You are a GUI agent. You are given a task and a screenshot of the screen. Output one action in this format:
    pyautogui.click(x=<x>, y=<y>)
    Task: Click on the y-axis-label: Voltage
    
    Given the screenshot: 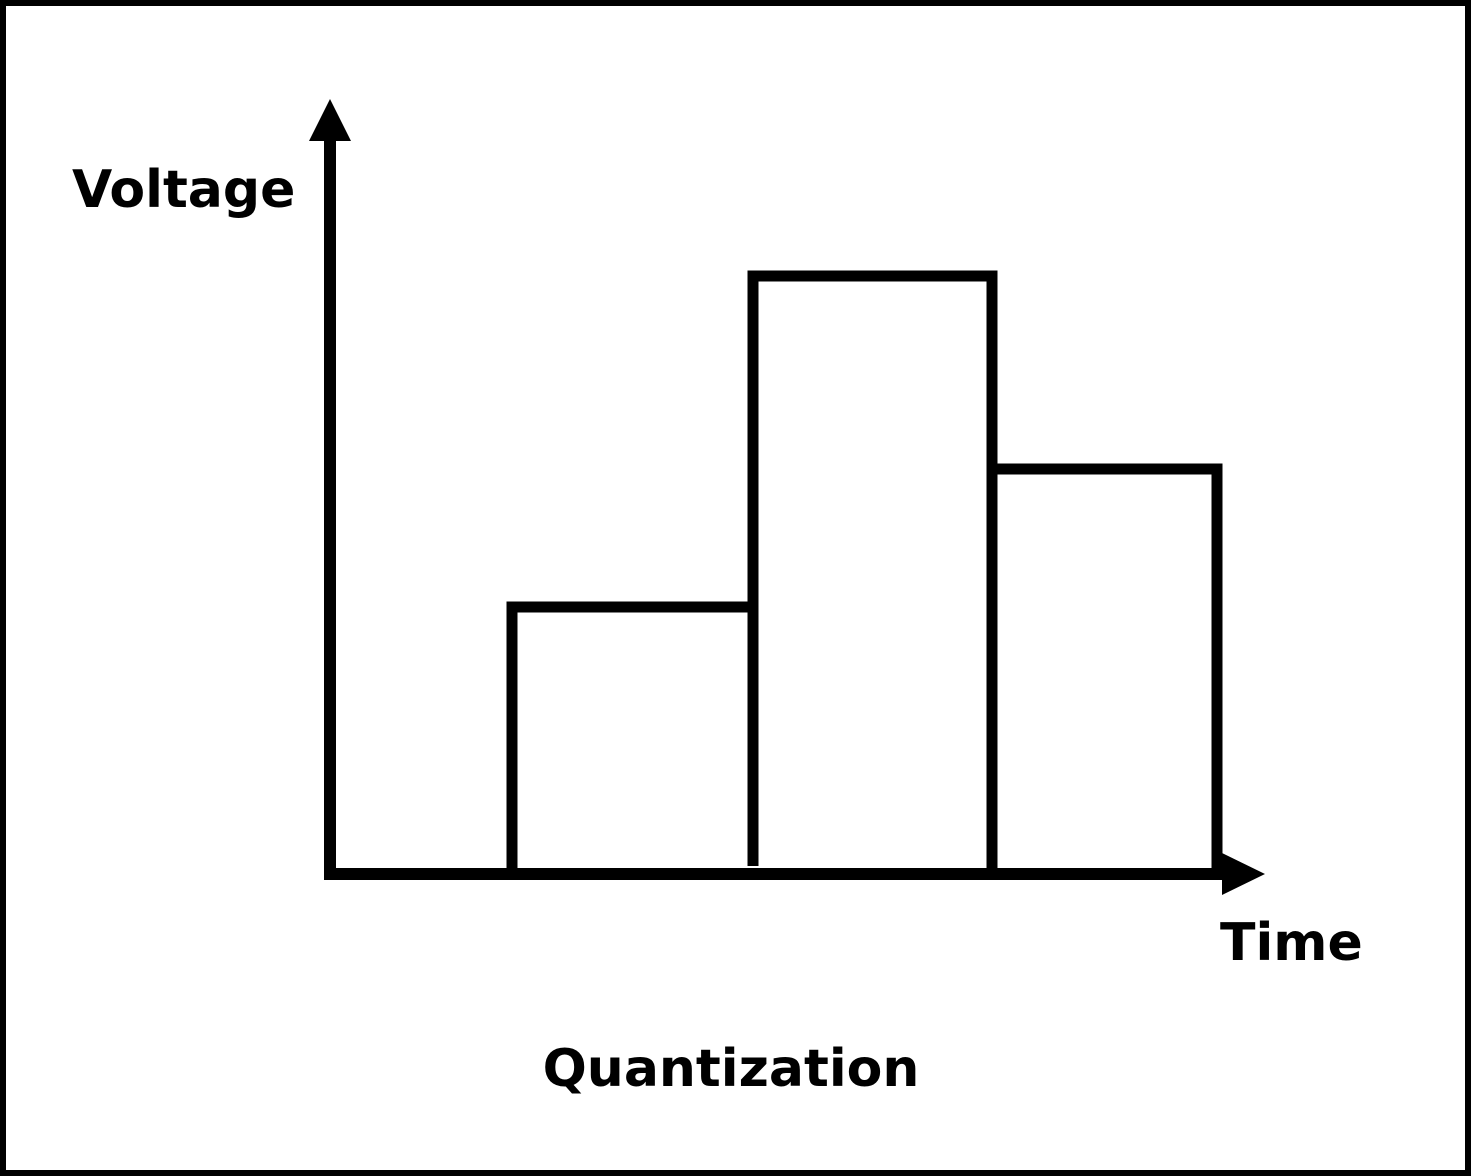 What is the action you would take?
    pyautogui.click(x=183, y=190)
    